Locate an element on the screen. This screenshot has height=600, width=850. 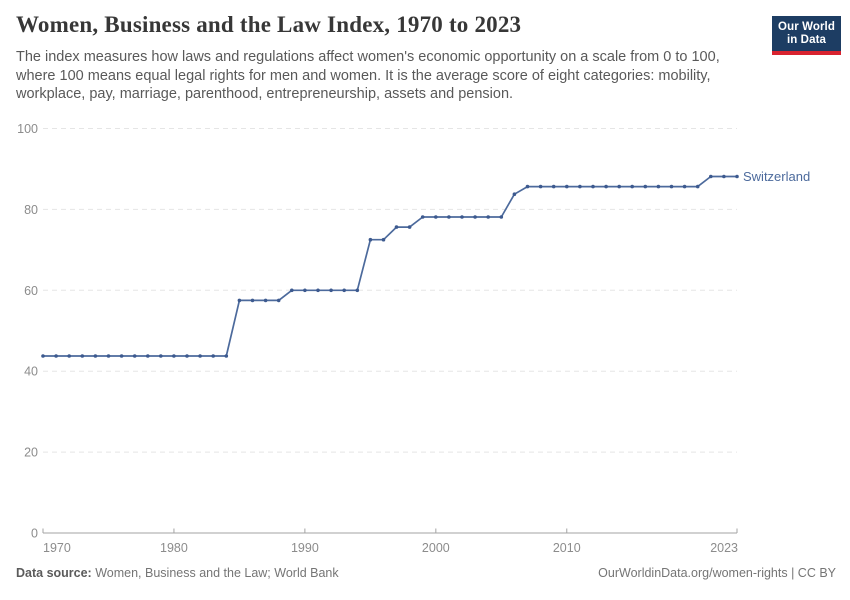
x-tick-label: 1990 is located at coordinates (305, 548).